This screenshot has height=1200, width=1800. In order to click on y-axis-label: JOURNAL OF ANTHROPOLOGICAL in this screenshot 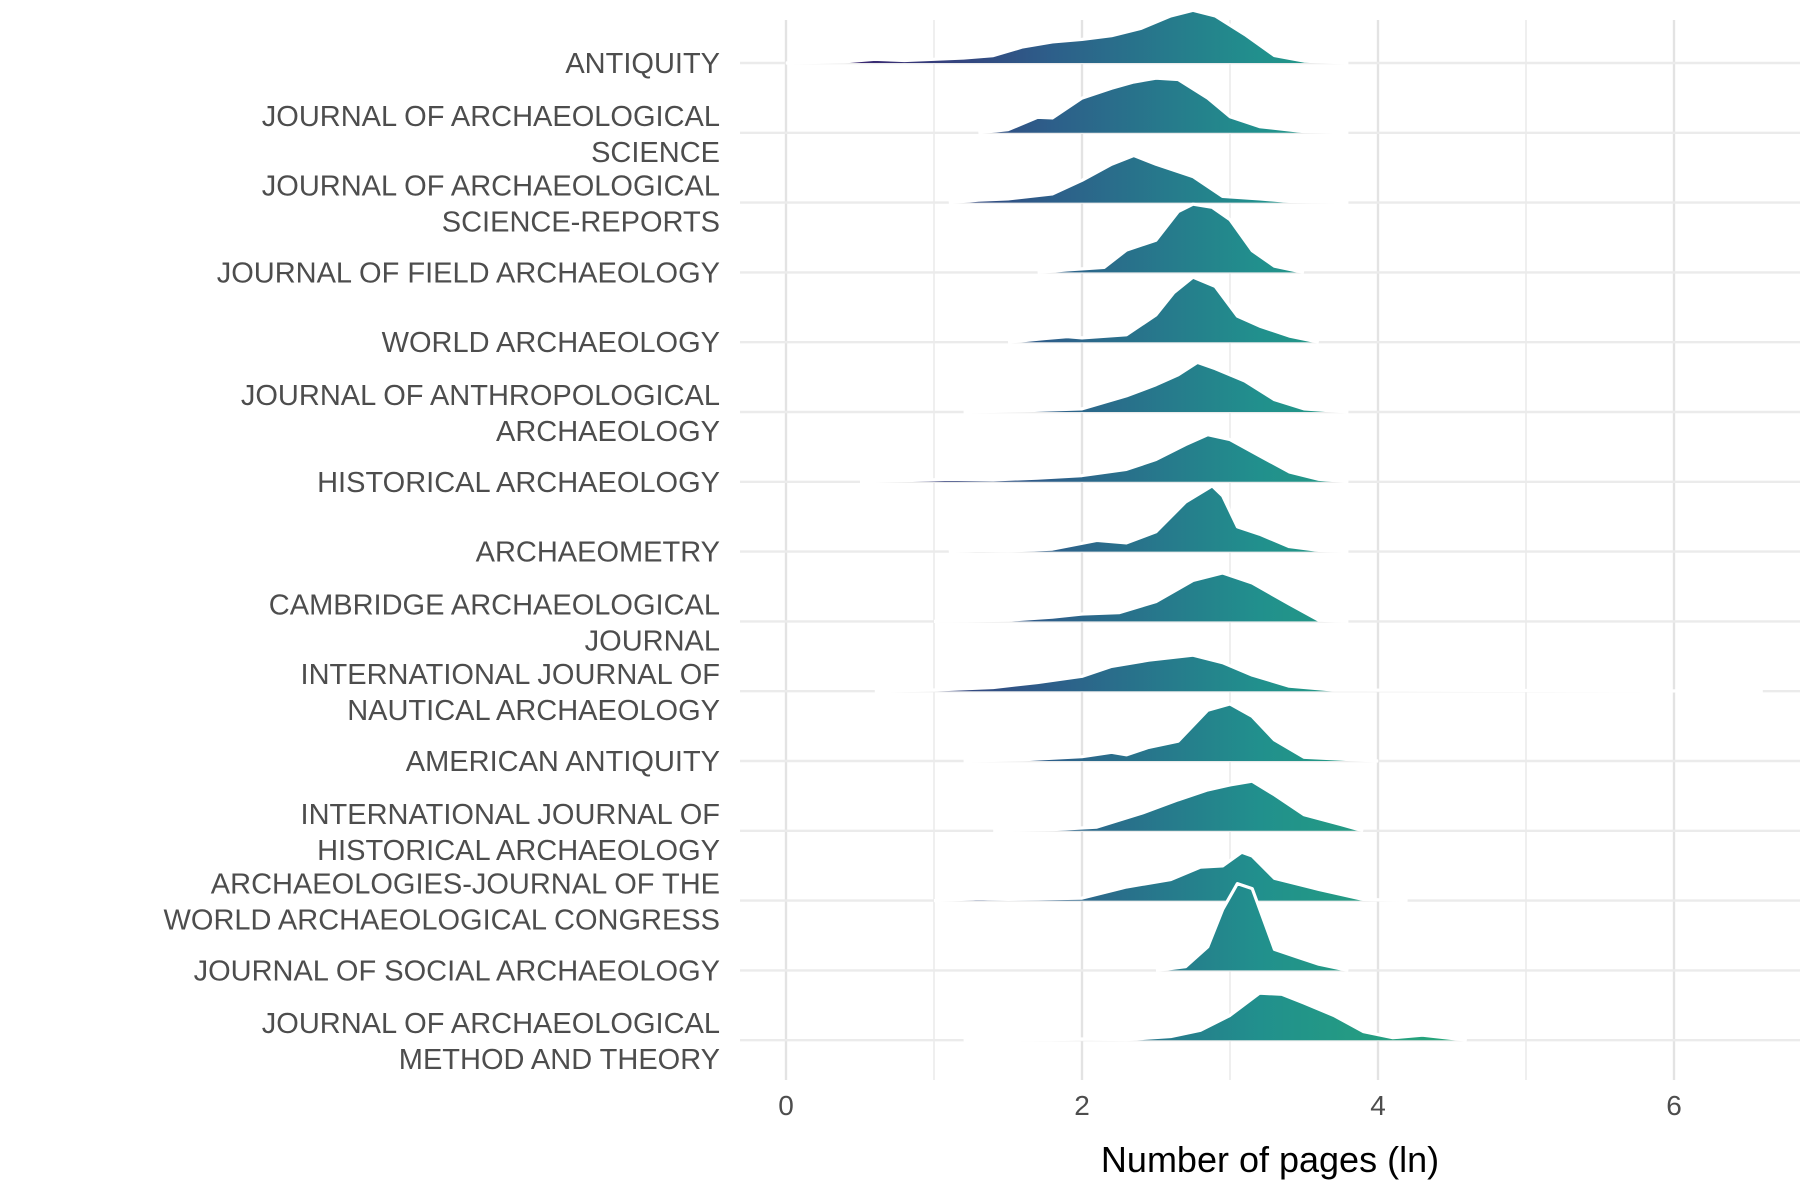, I will do `click(480, 396)`.